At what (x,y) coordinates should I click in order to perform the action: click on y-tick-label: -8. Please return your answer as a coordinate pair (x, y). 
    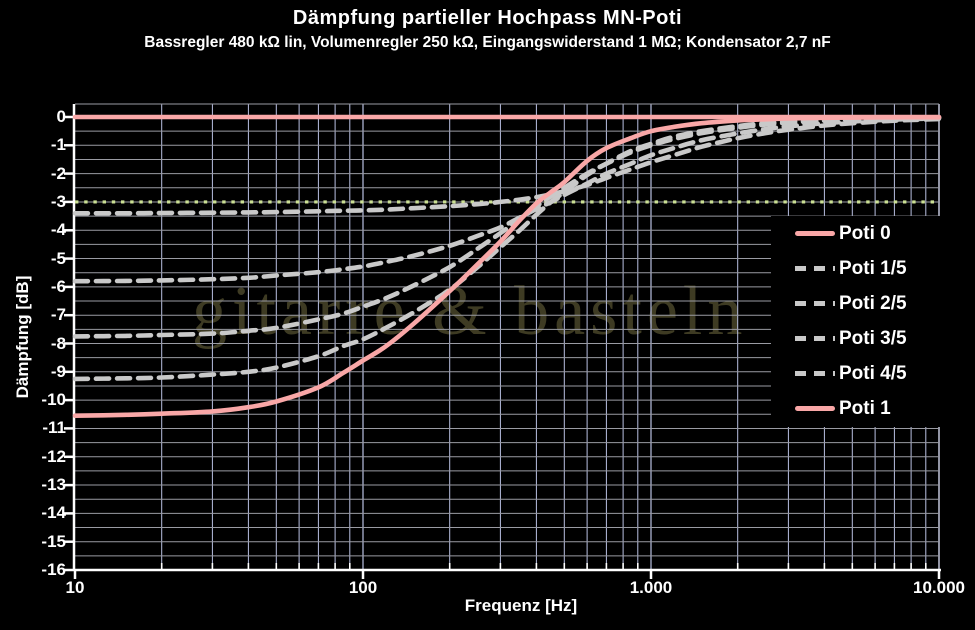
    Looking at the image, I should click on (58, 343).